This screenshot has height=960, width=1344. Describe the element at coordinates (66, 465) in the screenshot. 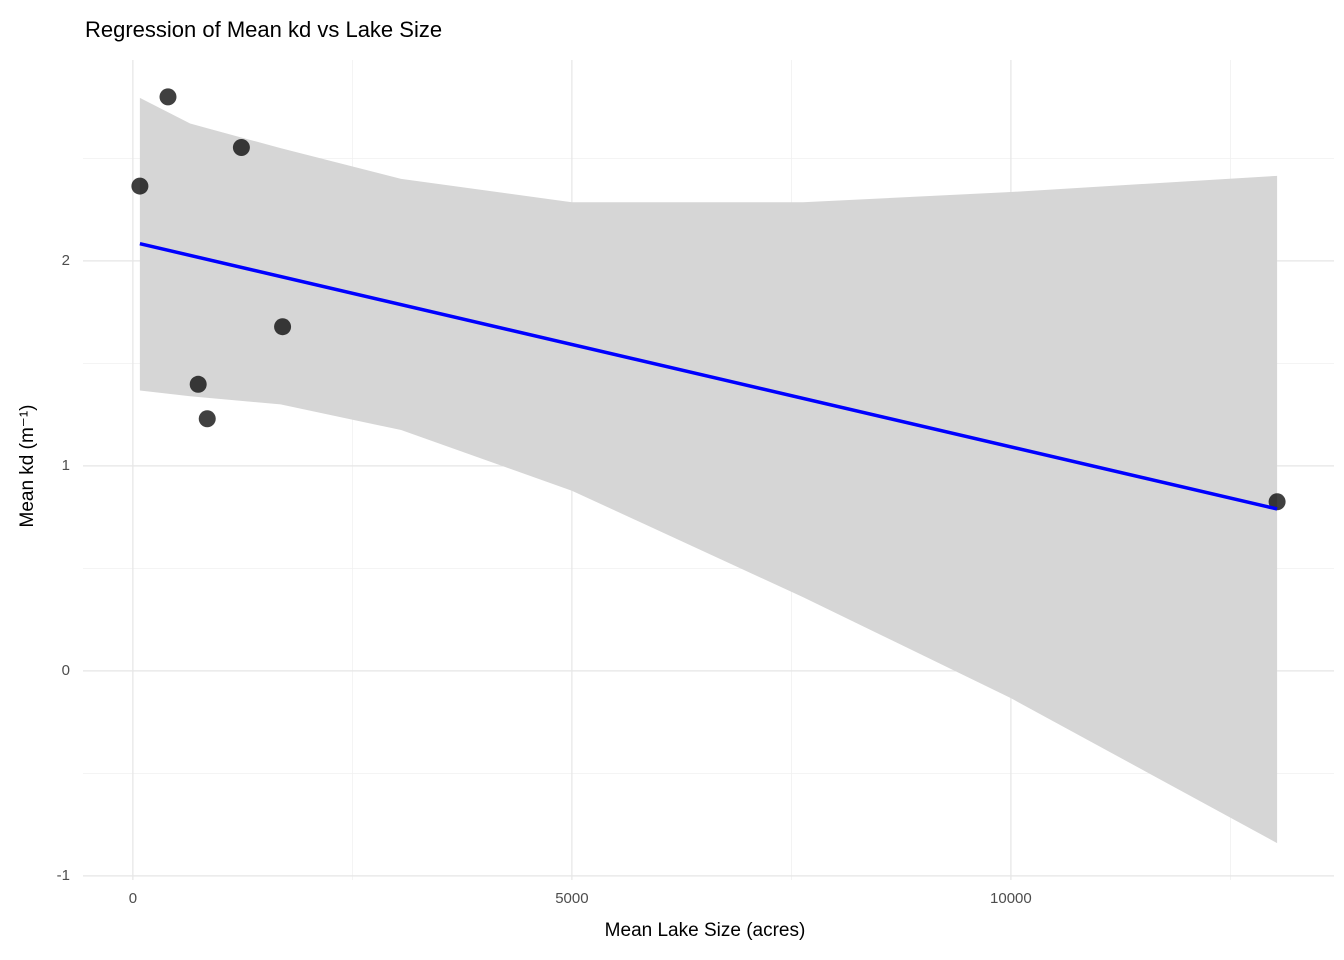

I see `y-tick-label: 1` at that location.